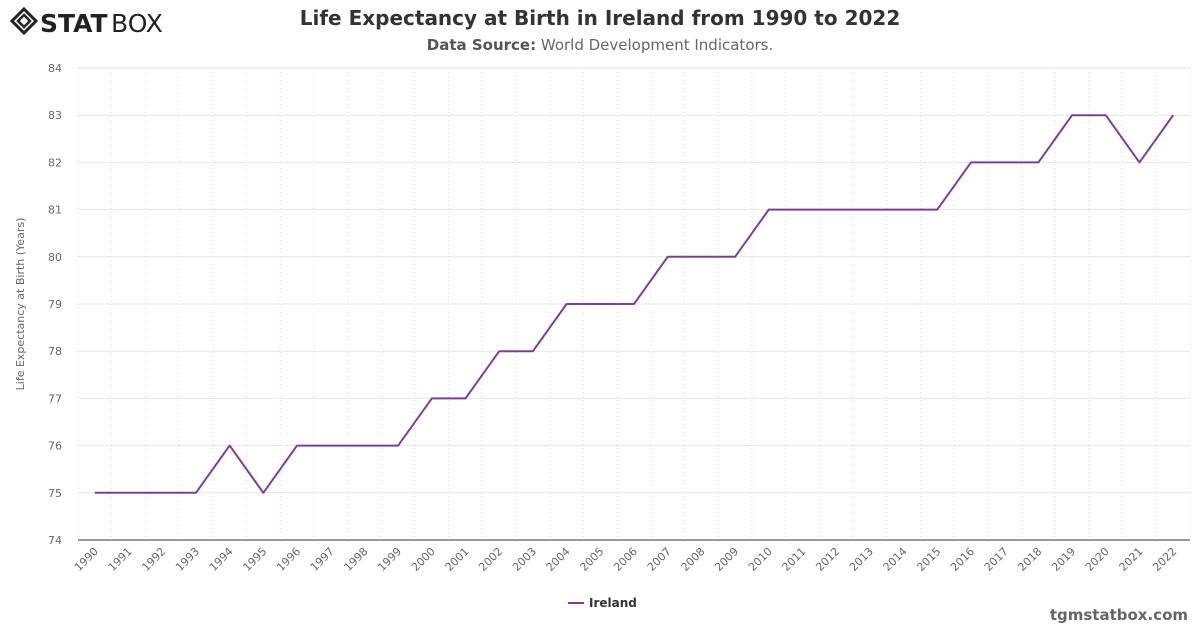 The width and height of the screenshot is (1200, 630). What do you see at coordinates (928, 559) in the screenshot?
I see `x-tick-label: 2015` at bounding box center [928, 559].